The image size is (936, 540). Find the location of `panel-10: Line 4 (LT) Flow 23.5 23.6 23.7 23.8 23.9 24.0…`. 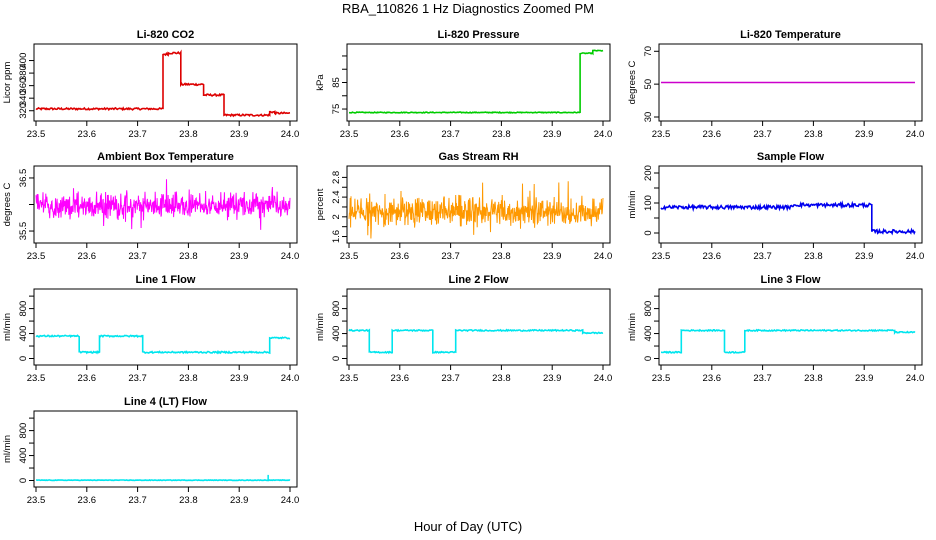

panel-10: Line 4 (LT) Flow 23.5 23.6 23.7 23.8 23.9 24.0… is located at coordinates (150, 451).